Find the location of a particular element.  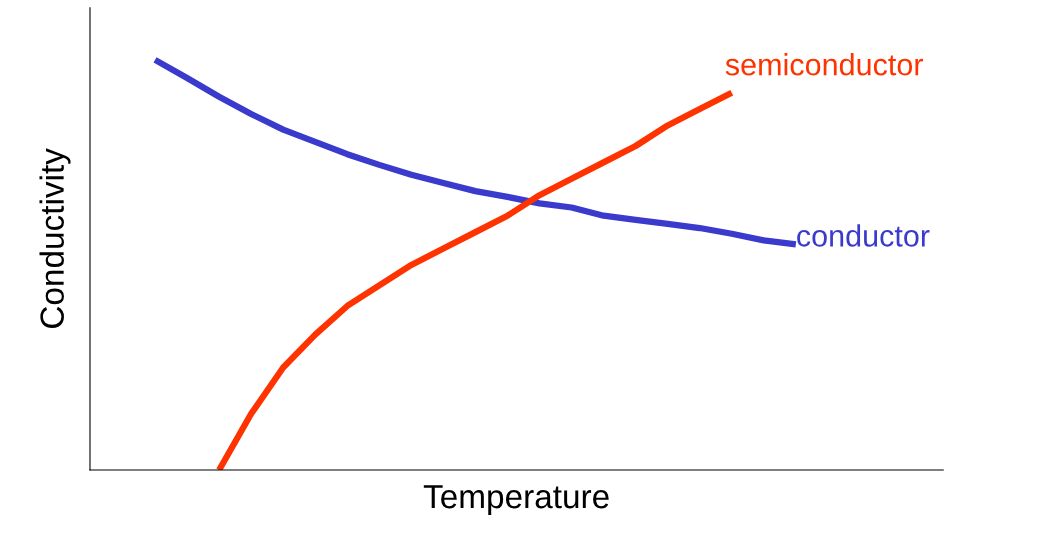

series-label: semiconductor is located at coordinates (824, 64).